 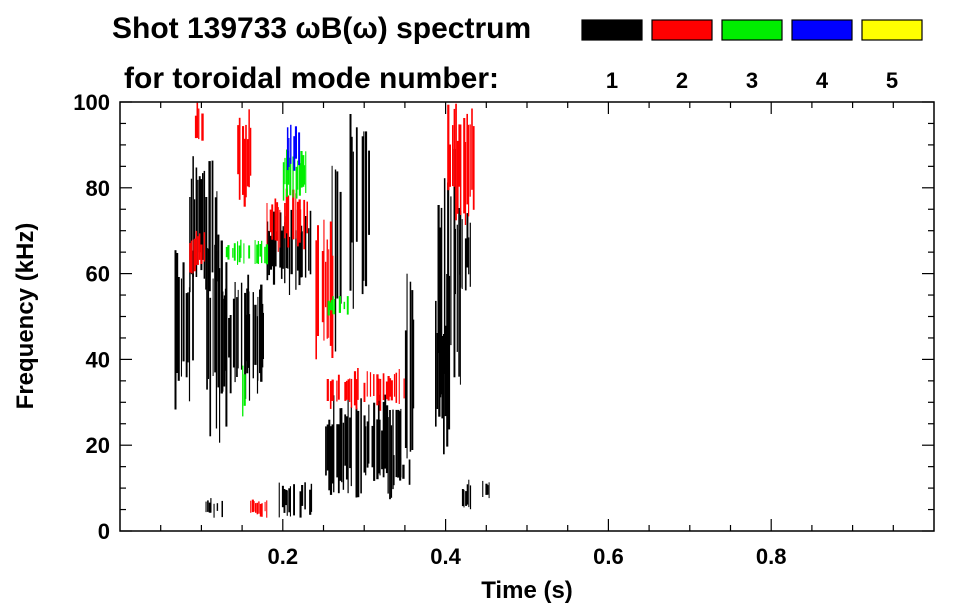 What do you see at coordinates (98, 188) in the screenshot?
I see `y-tick-label: 80` at bounding box center [98, 188].